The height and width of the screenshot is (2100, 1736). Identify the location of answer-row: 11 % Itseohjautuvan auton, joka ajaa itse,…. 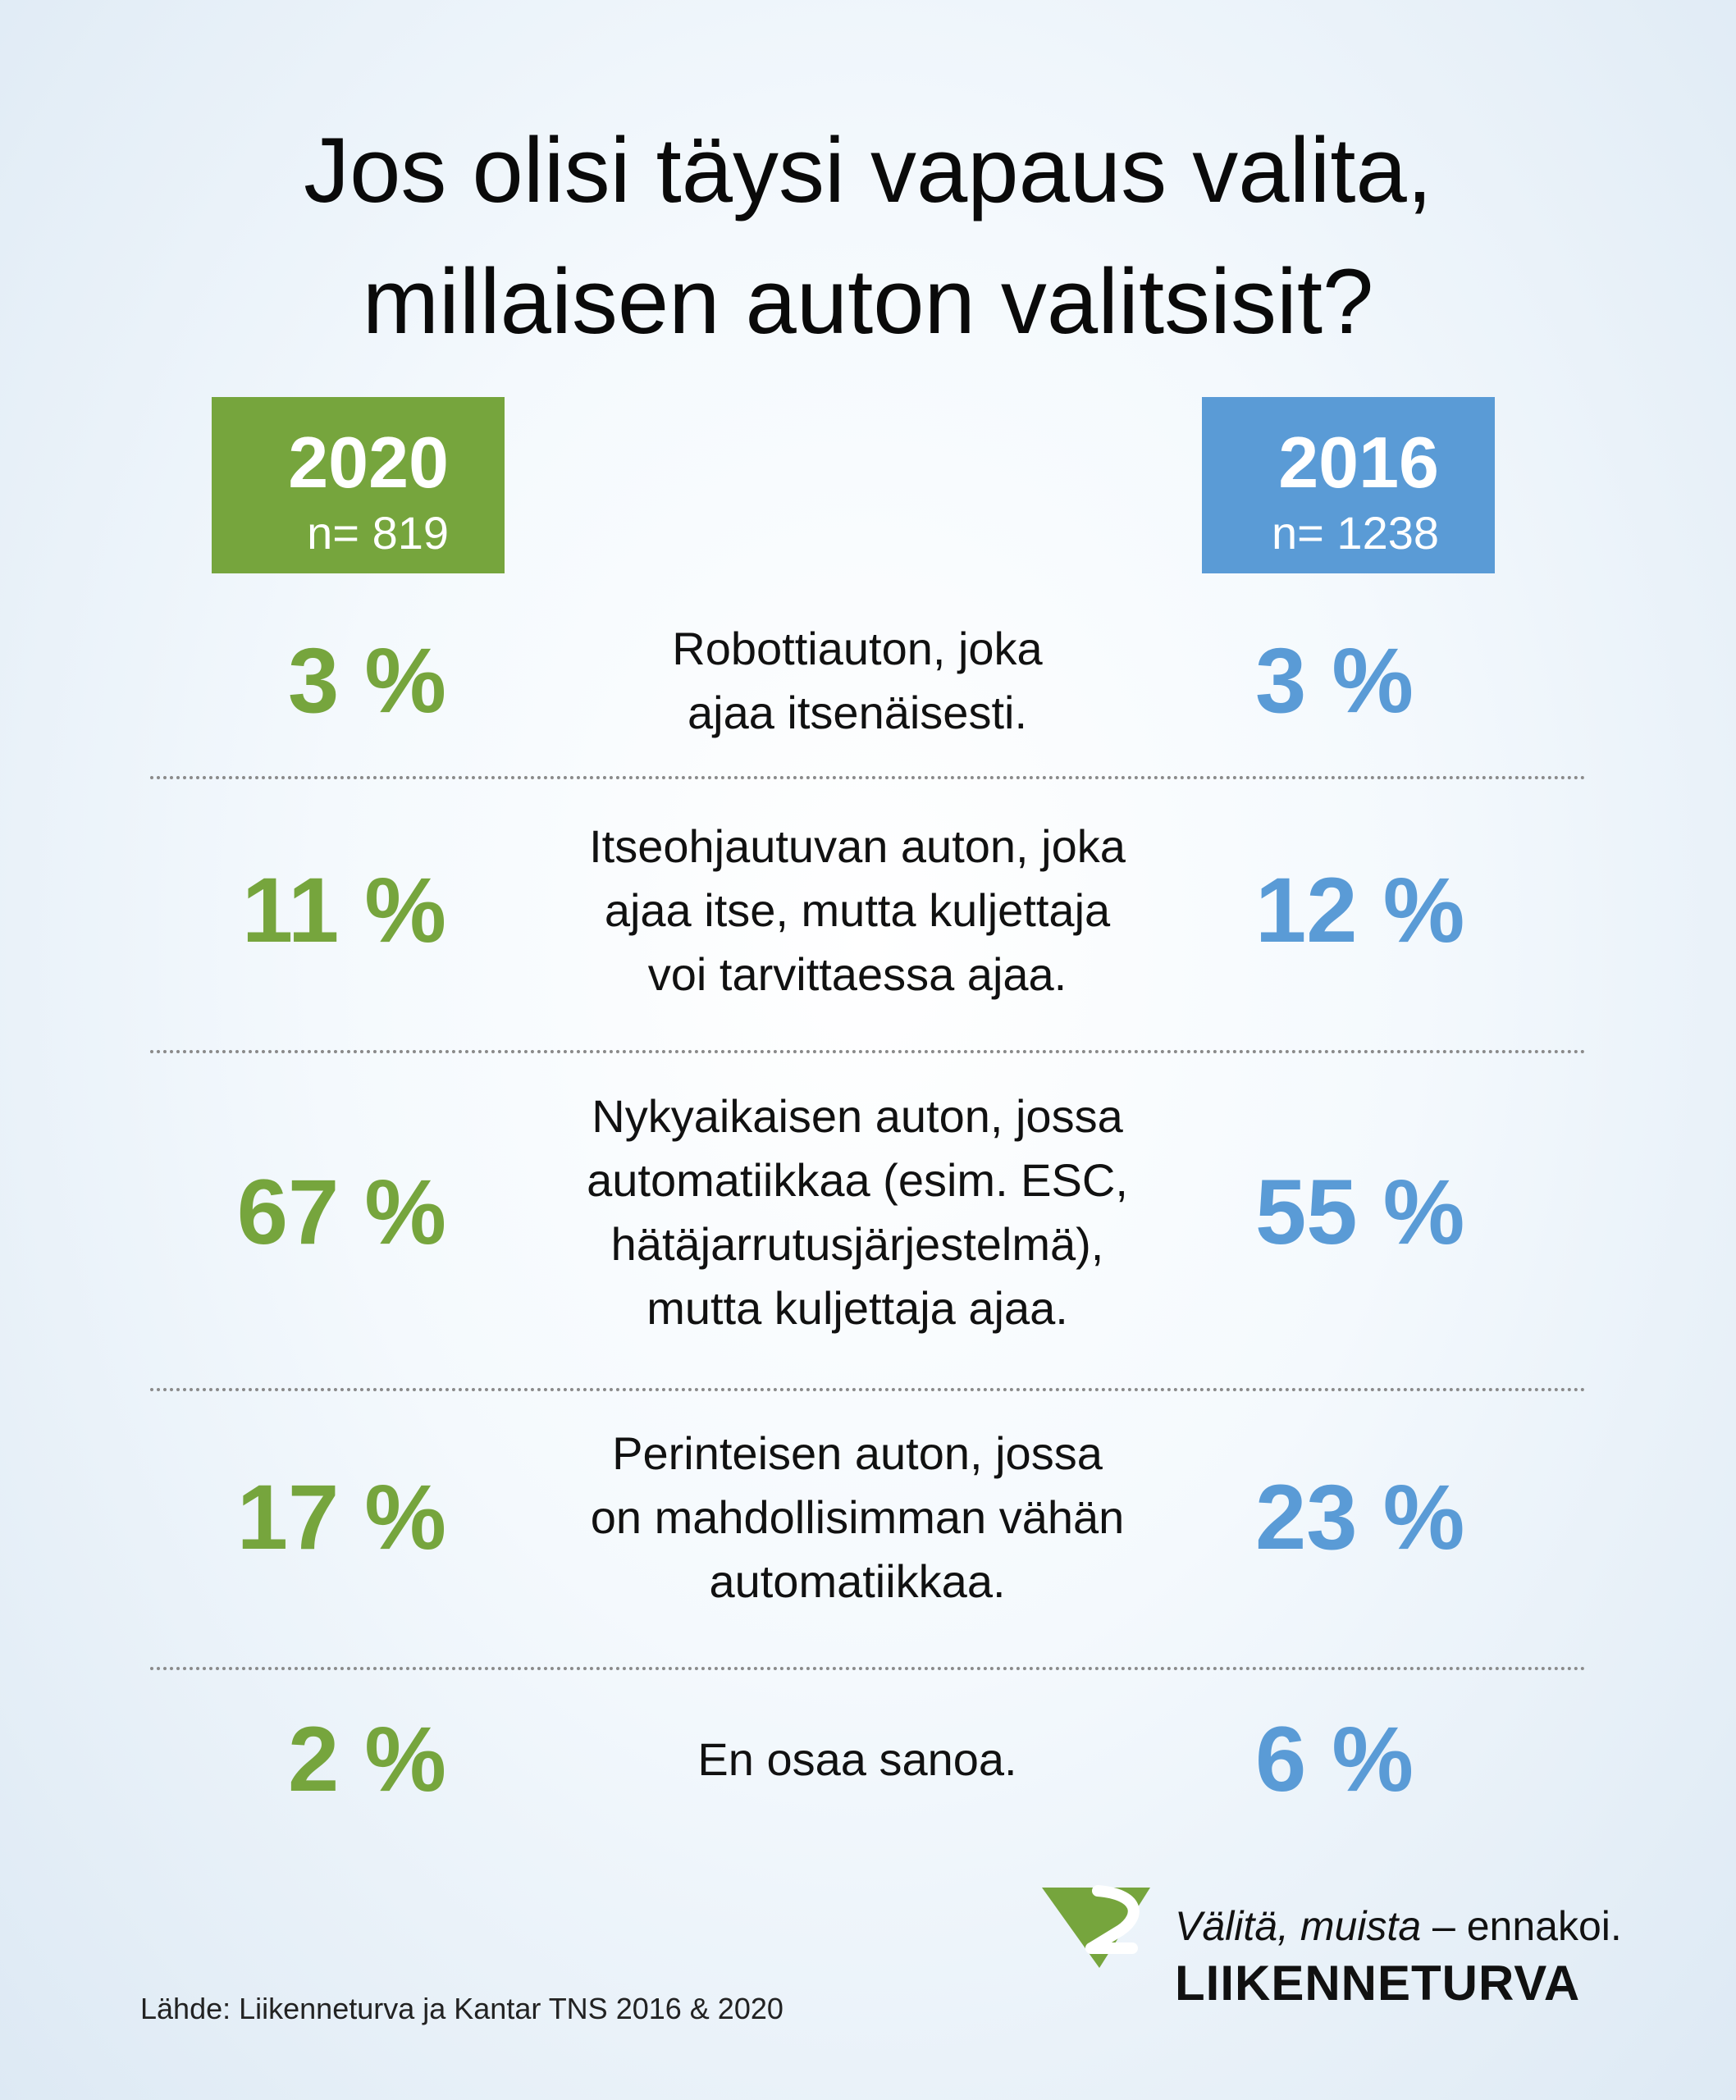
(868, 911).